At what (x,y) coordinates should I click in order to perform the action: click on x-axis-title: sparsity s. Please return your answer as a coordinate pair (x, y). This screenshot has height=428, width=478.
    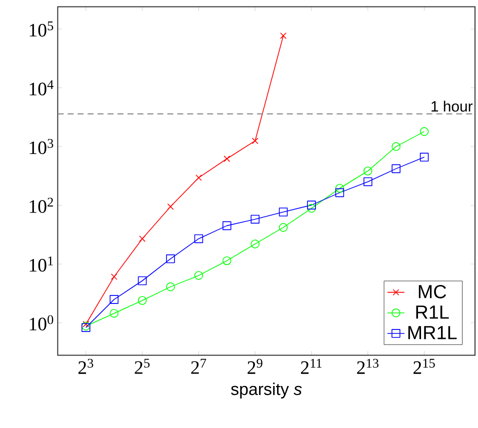
    Looking at the image, I should click on (266, 390).